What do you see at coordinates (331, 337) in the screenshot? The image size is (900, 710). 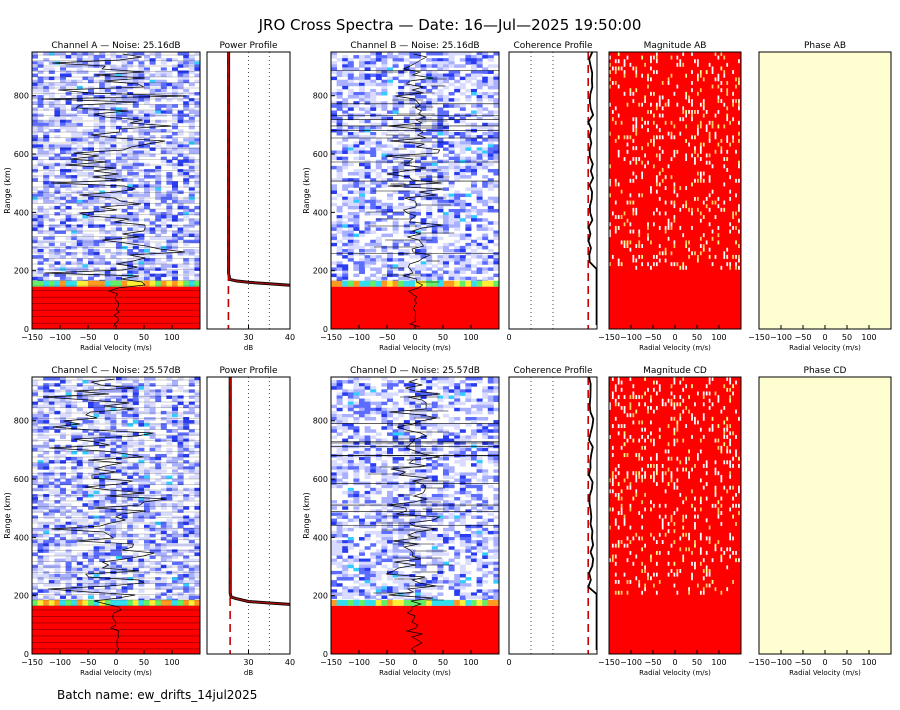 I see `chB-xtick-label: −150` at bounding box center [331, 337].